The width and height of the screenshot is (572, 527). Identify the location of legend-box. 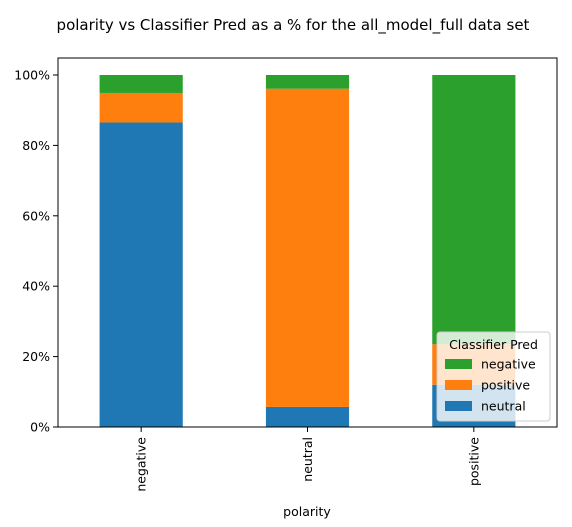
(493, 376).